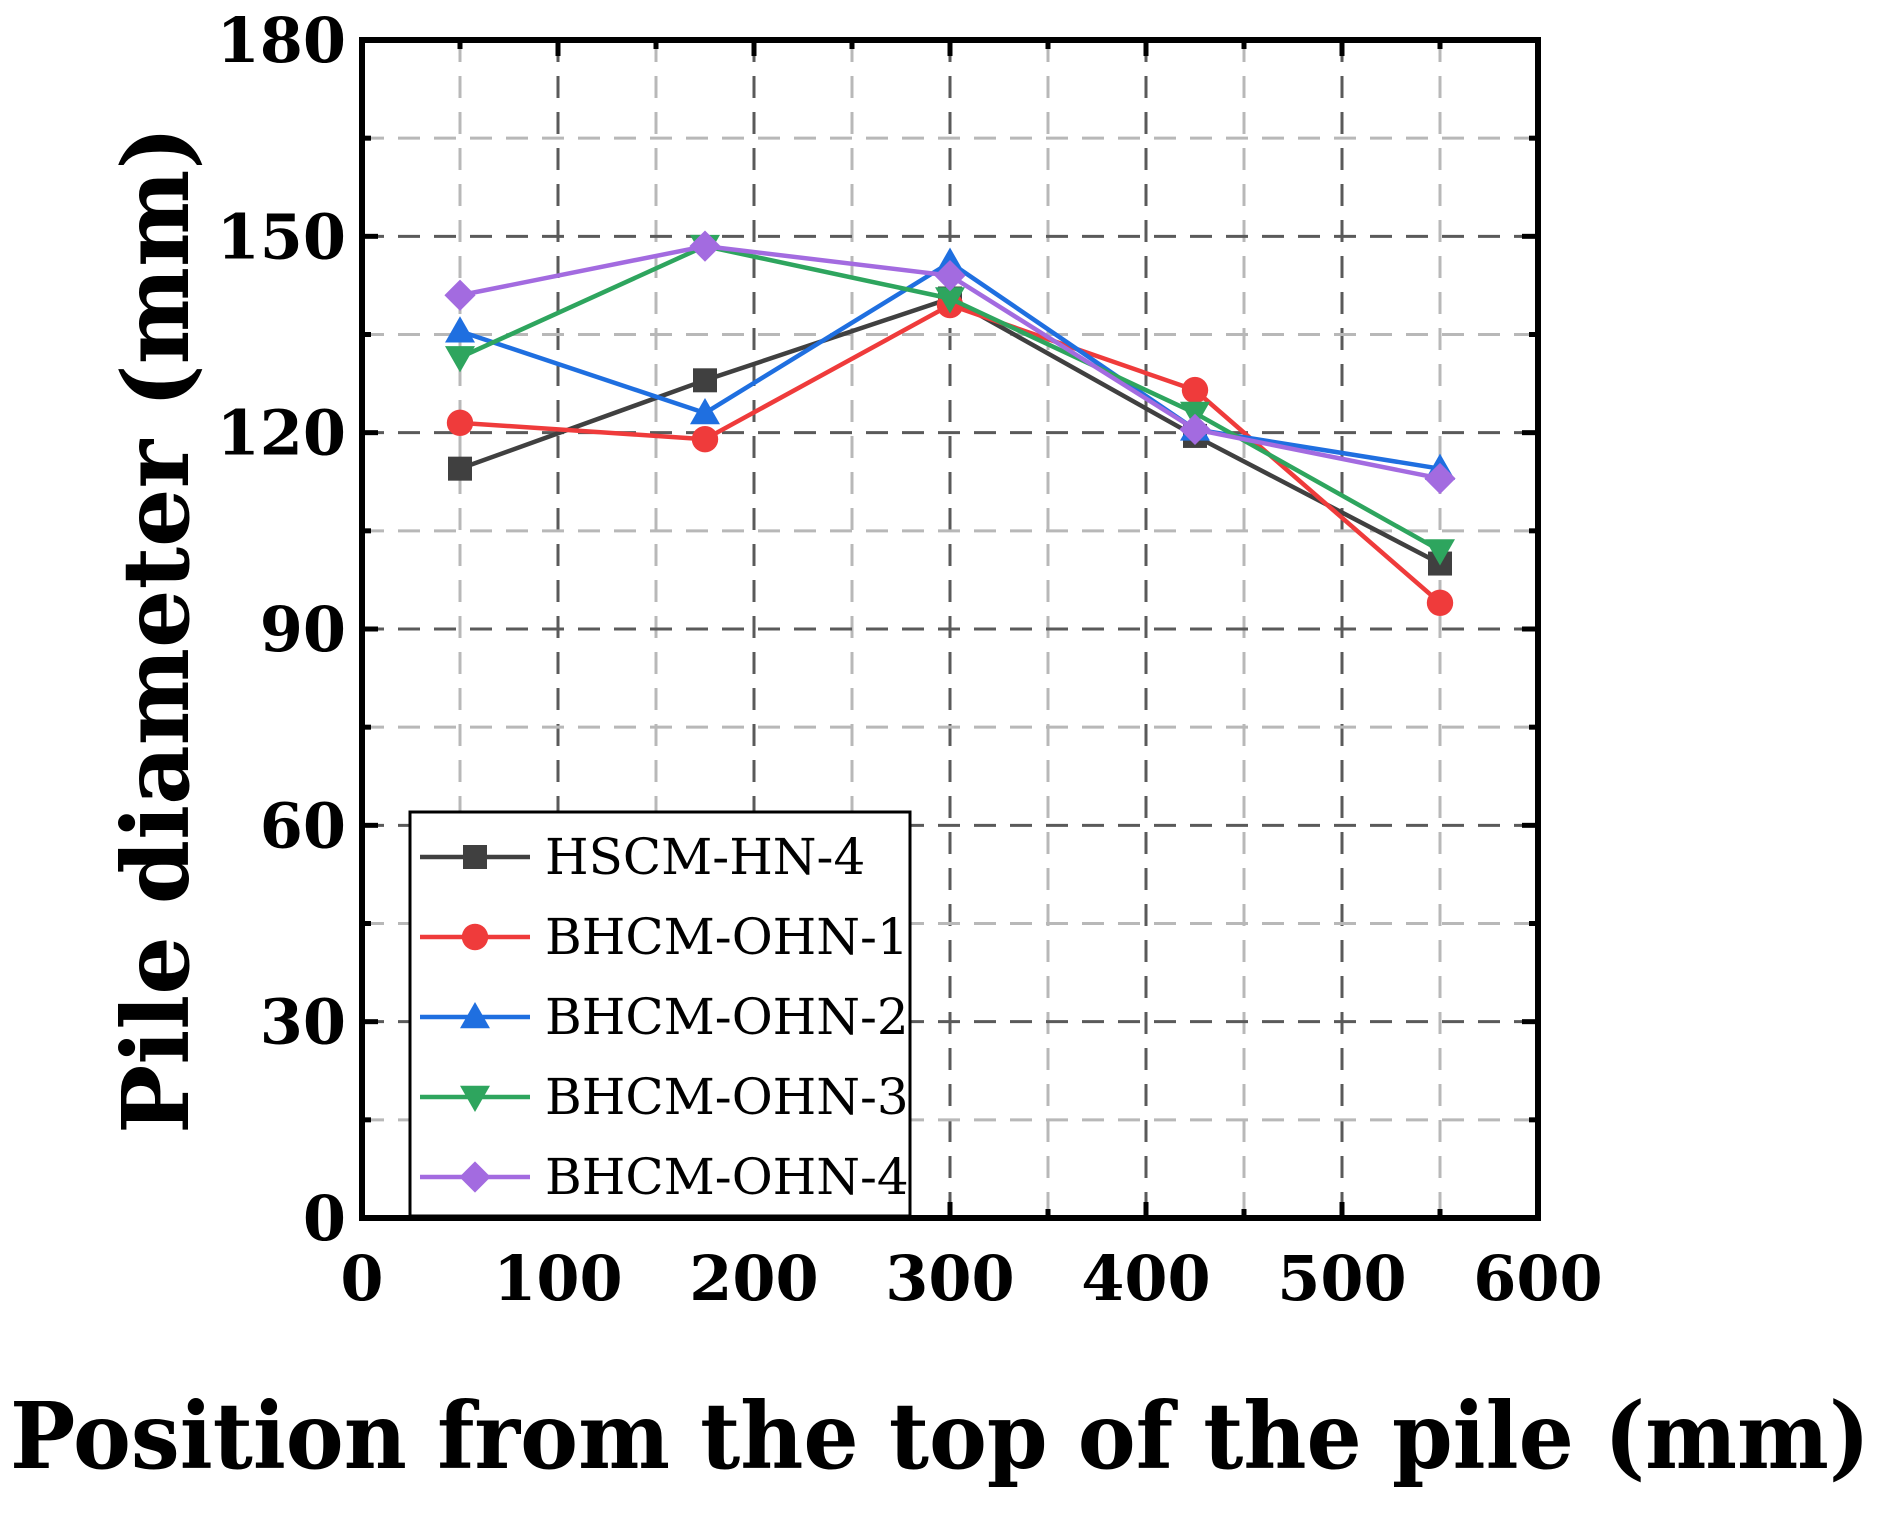  I want to click on legend-item: BHCM-OHN-3, so click(664, 1097).